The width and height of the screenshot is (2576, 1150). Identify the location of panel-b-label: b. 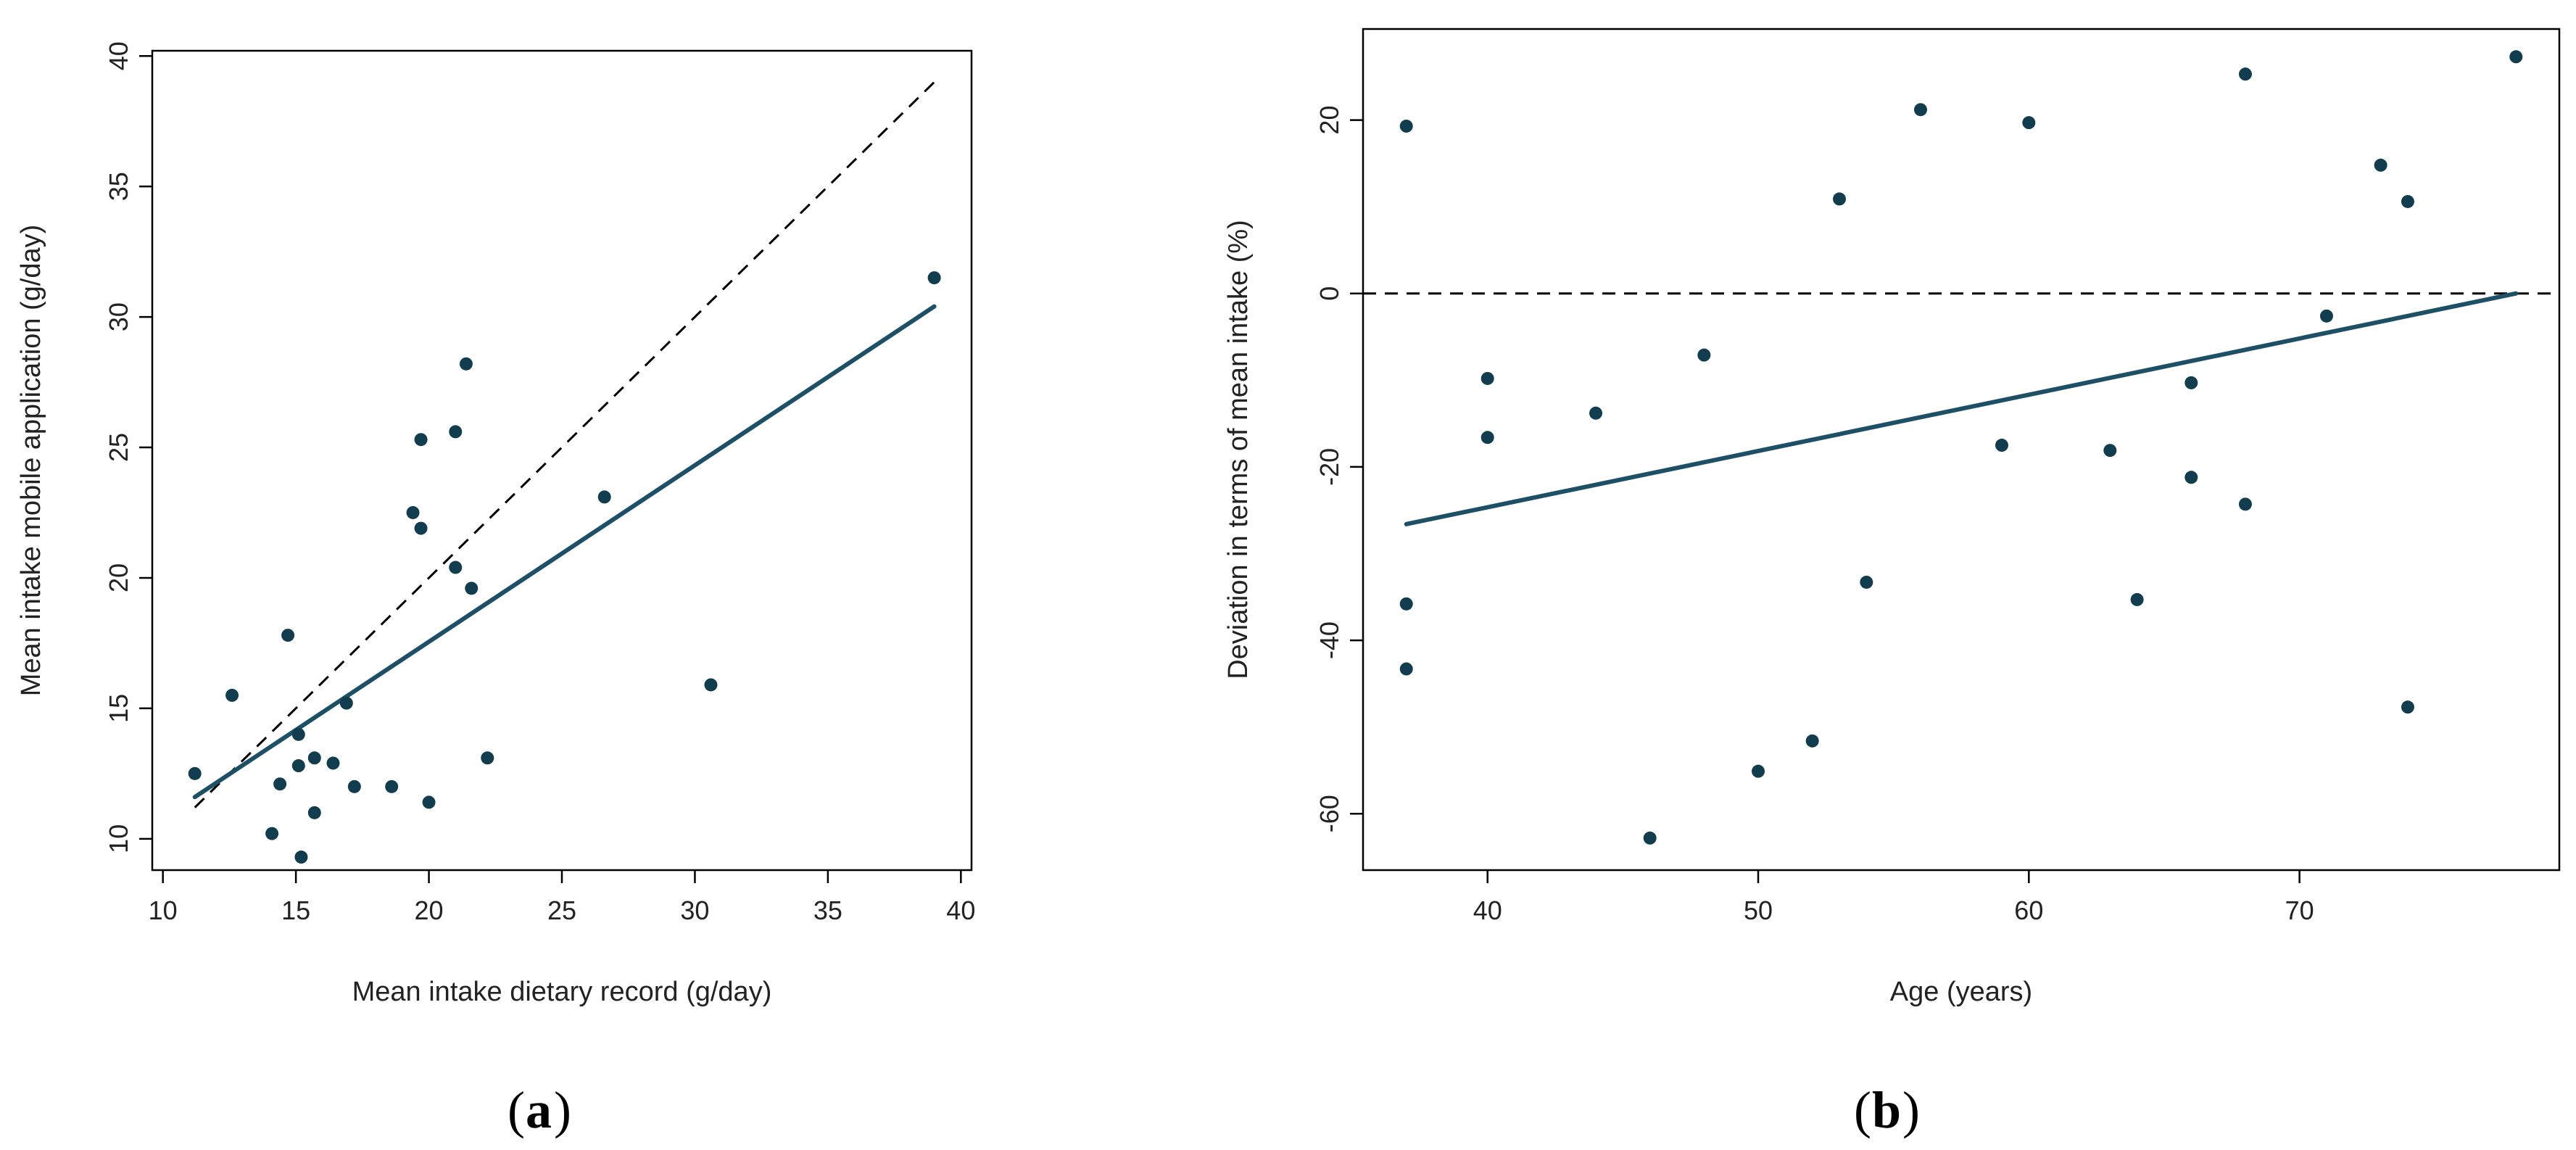
(1886, 1110).